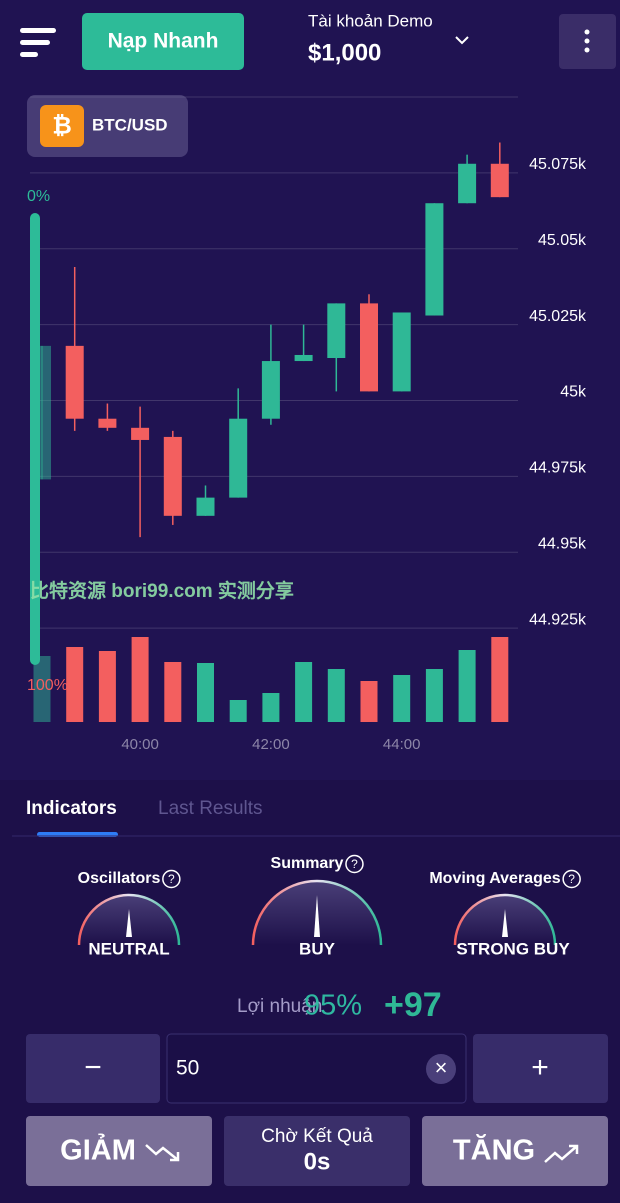 The width and height of the screenshot is (620, 1203). Describe the element at coordinates (162, 1153) in the screenshot. I see `down-arrow` at that location.